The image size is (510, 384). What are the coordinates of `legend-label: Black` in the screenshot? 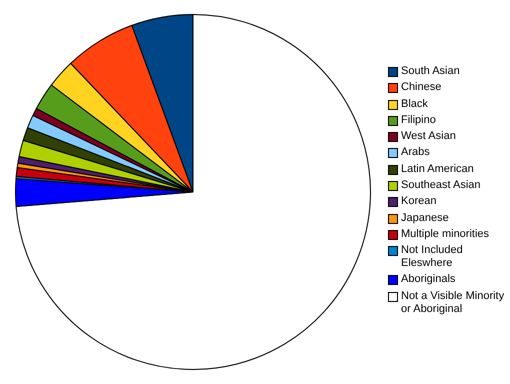 It's located at (414, 104).